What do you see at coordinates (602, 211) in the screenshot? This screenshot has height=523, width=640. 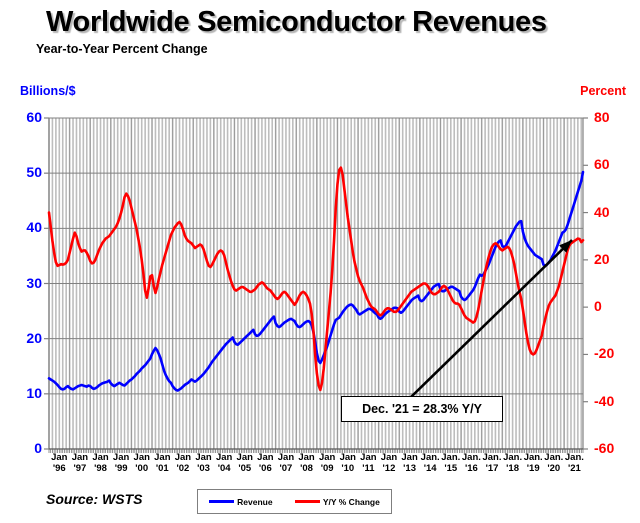 I see `right-tick-40: 40` at bounding box center [602, 211].